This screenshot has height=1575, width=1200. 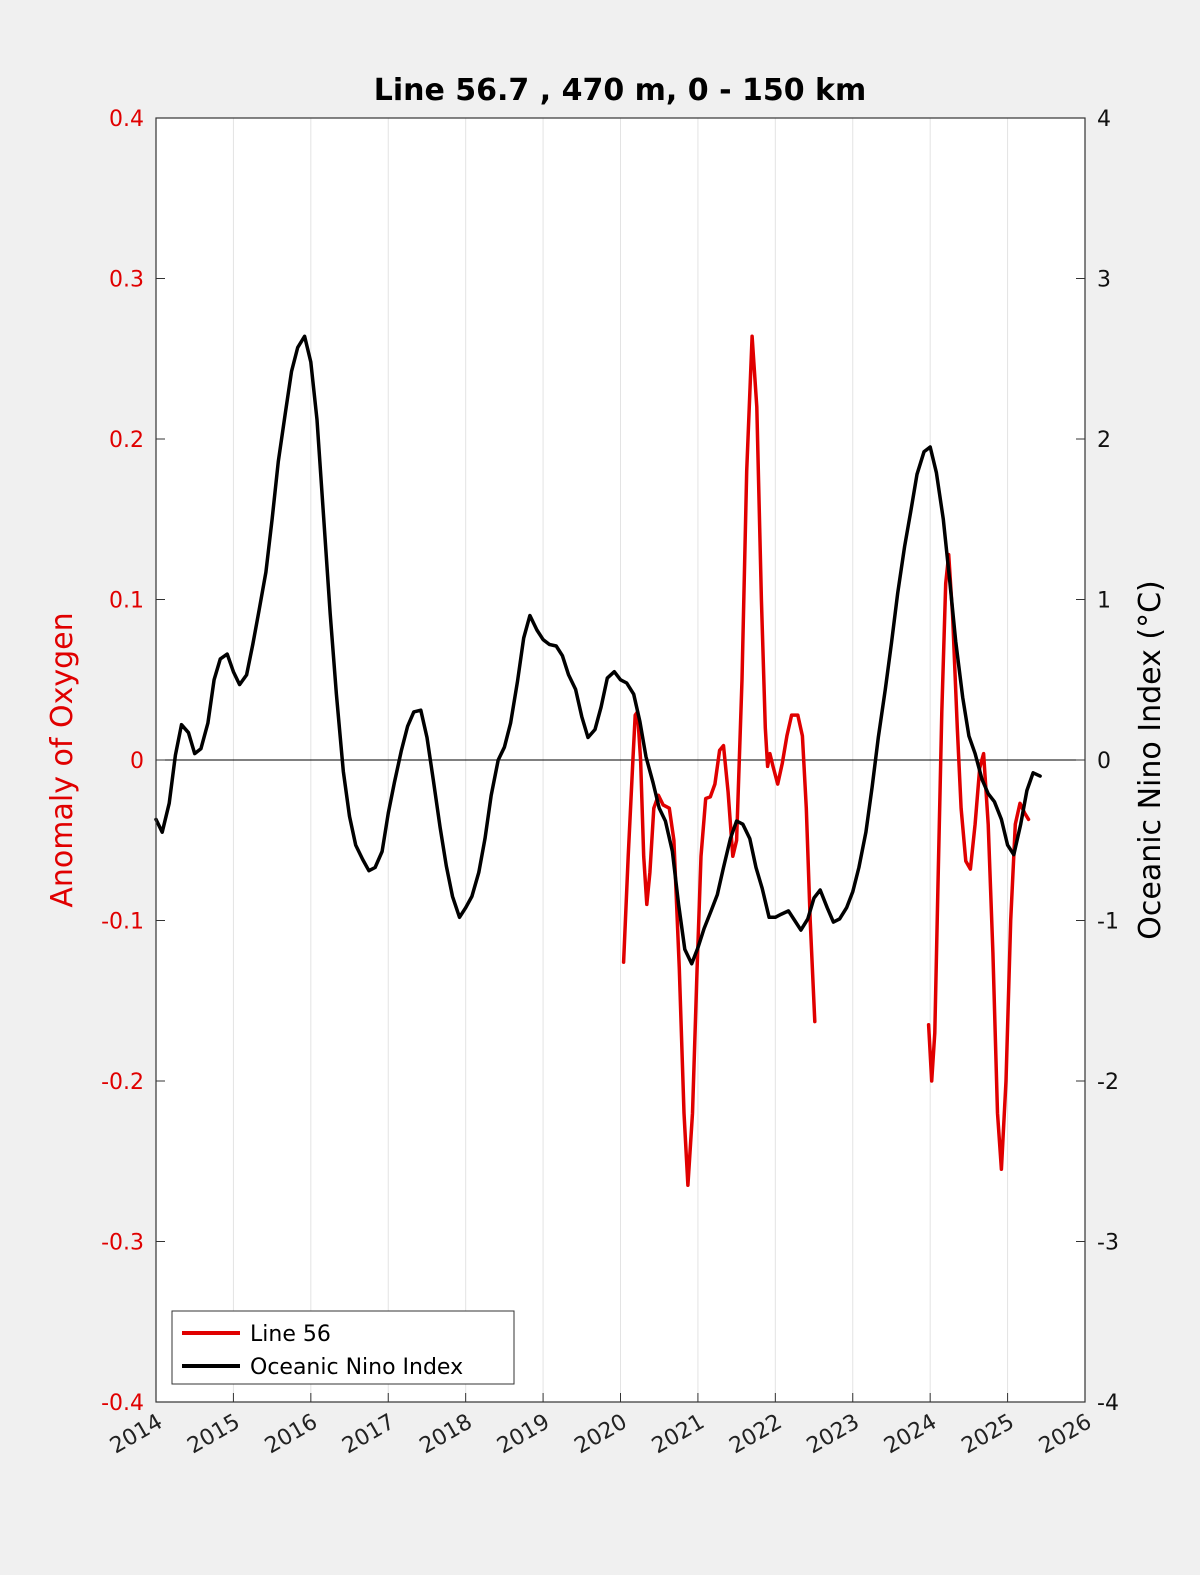 I want to click on y-right-tick-label: -2, so click(x=1108, y=1082).